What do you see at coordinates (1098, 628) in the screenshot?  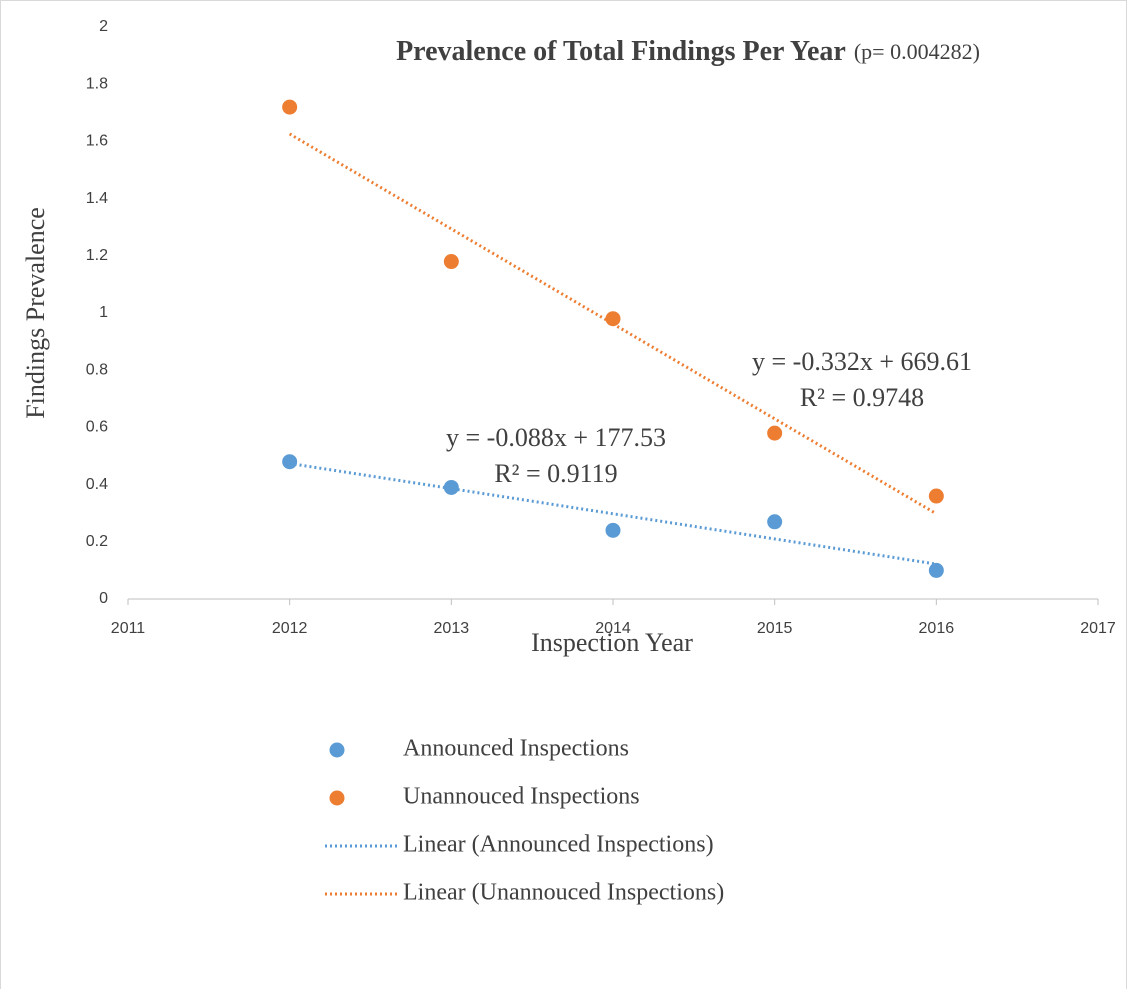 I see `x-tick-label: 2017` at bounding box center [1098, 628].